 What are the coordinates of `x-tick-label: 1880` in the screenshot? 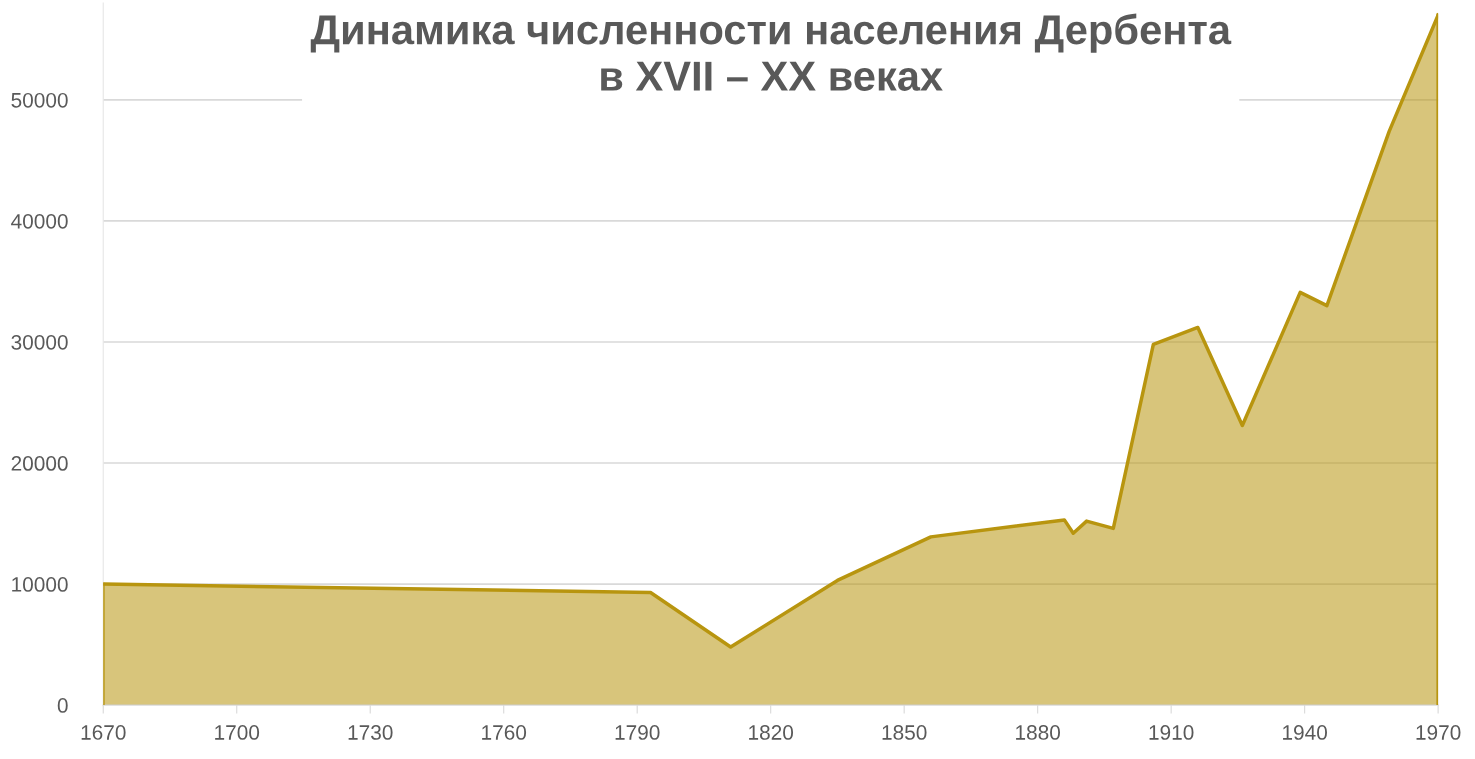 It's located at (1038, 732).